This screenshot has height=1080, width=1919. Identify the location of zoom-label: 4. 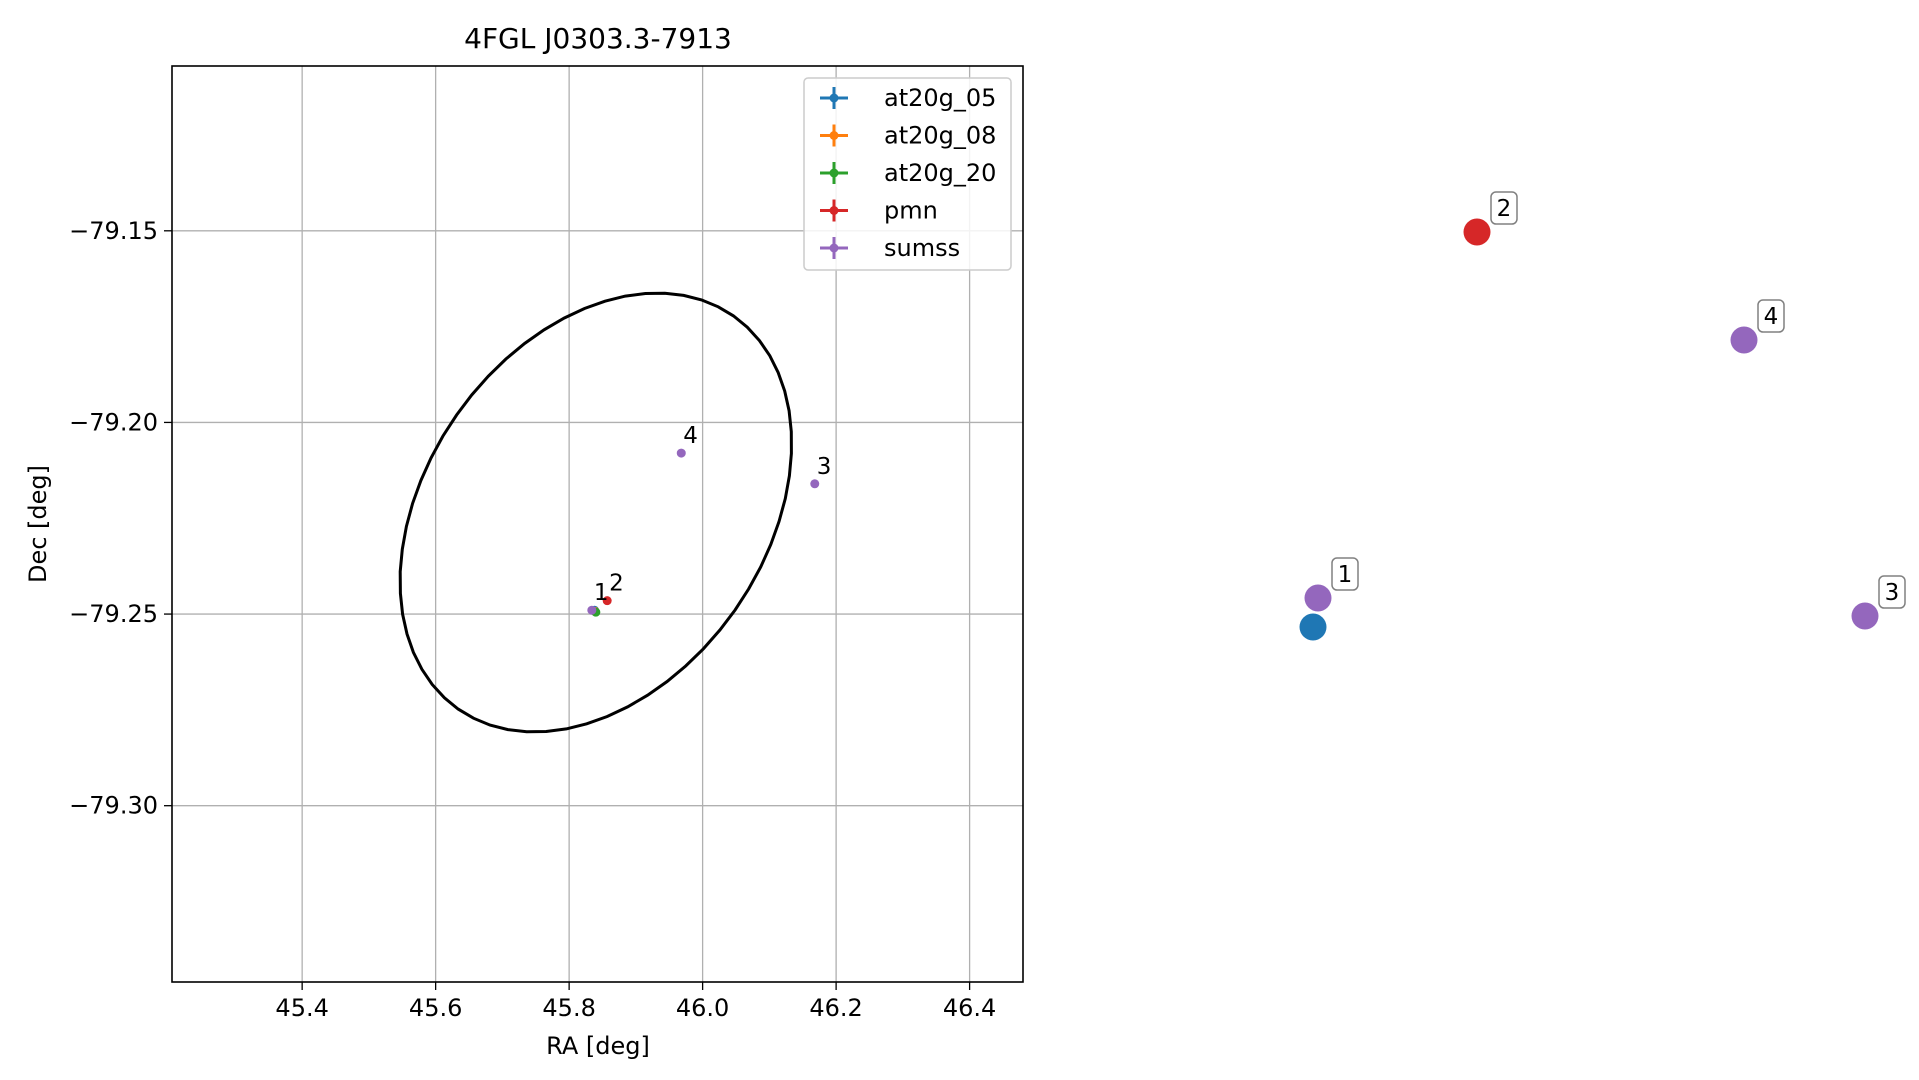
(1771, 317).